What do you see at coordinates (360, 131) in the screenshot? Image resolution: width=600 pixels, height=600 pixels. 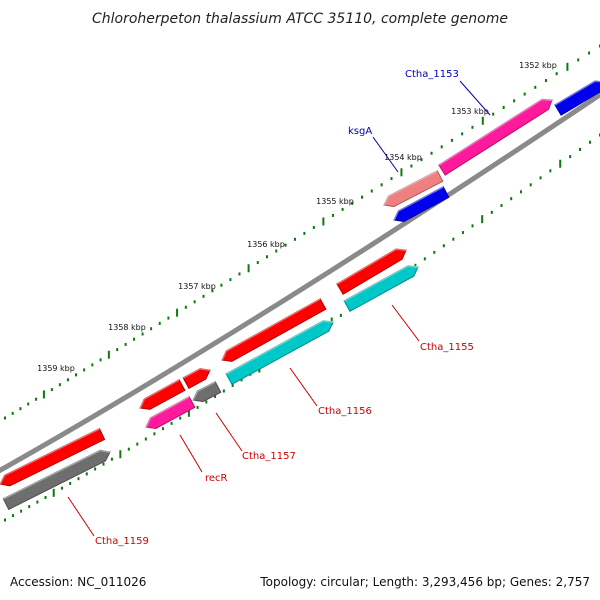 I see `gene-label: ksgA` at bounding box center [360, 131].